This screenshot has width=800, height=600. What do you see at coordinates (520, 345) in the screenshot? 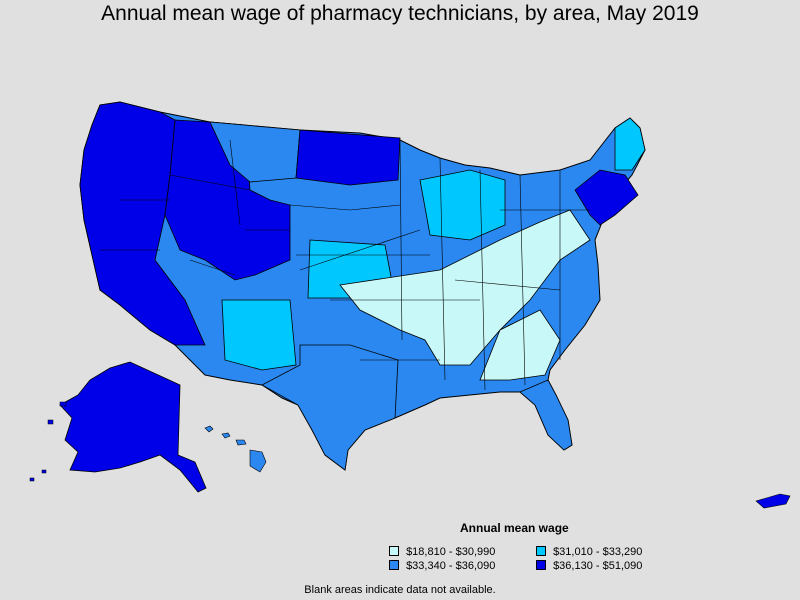
I see `region-appalachia` at bounding box center [520, 345].